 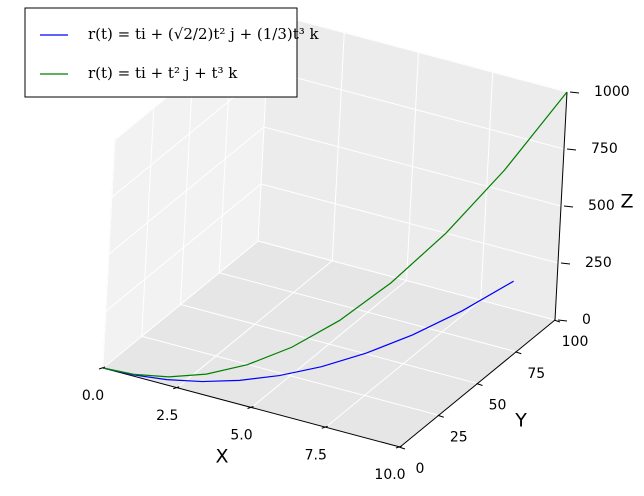 I want to click on z-axis-label: Z, so click(x=626, y=202).